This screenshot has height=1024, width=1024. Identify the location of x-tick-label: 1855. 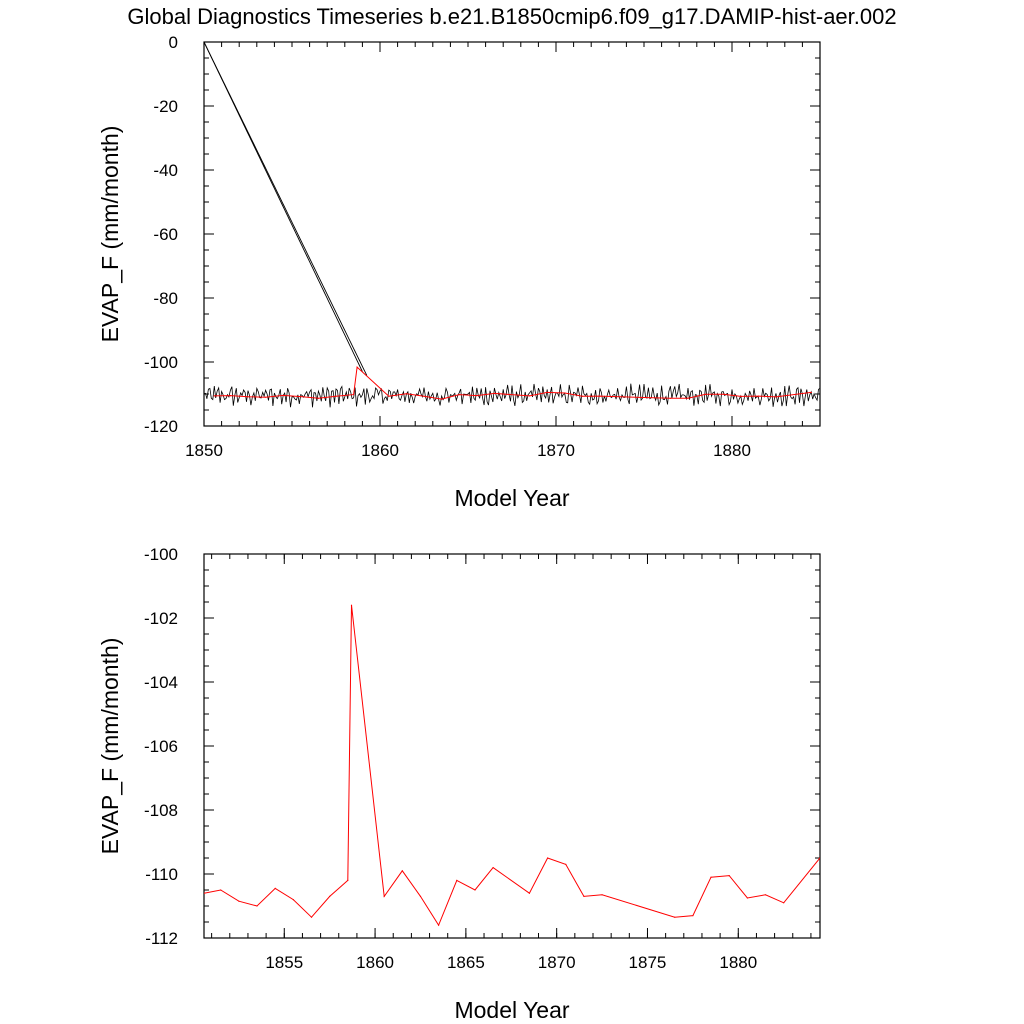
(284, 962).